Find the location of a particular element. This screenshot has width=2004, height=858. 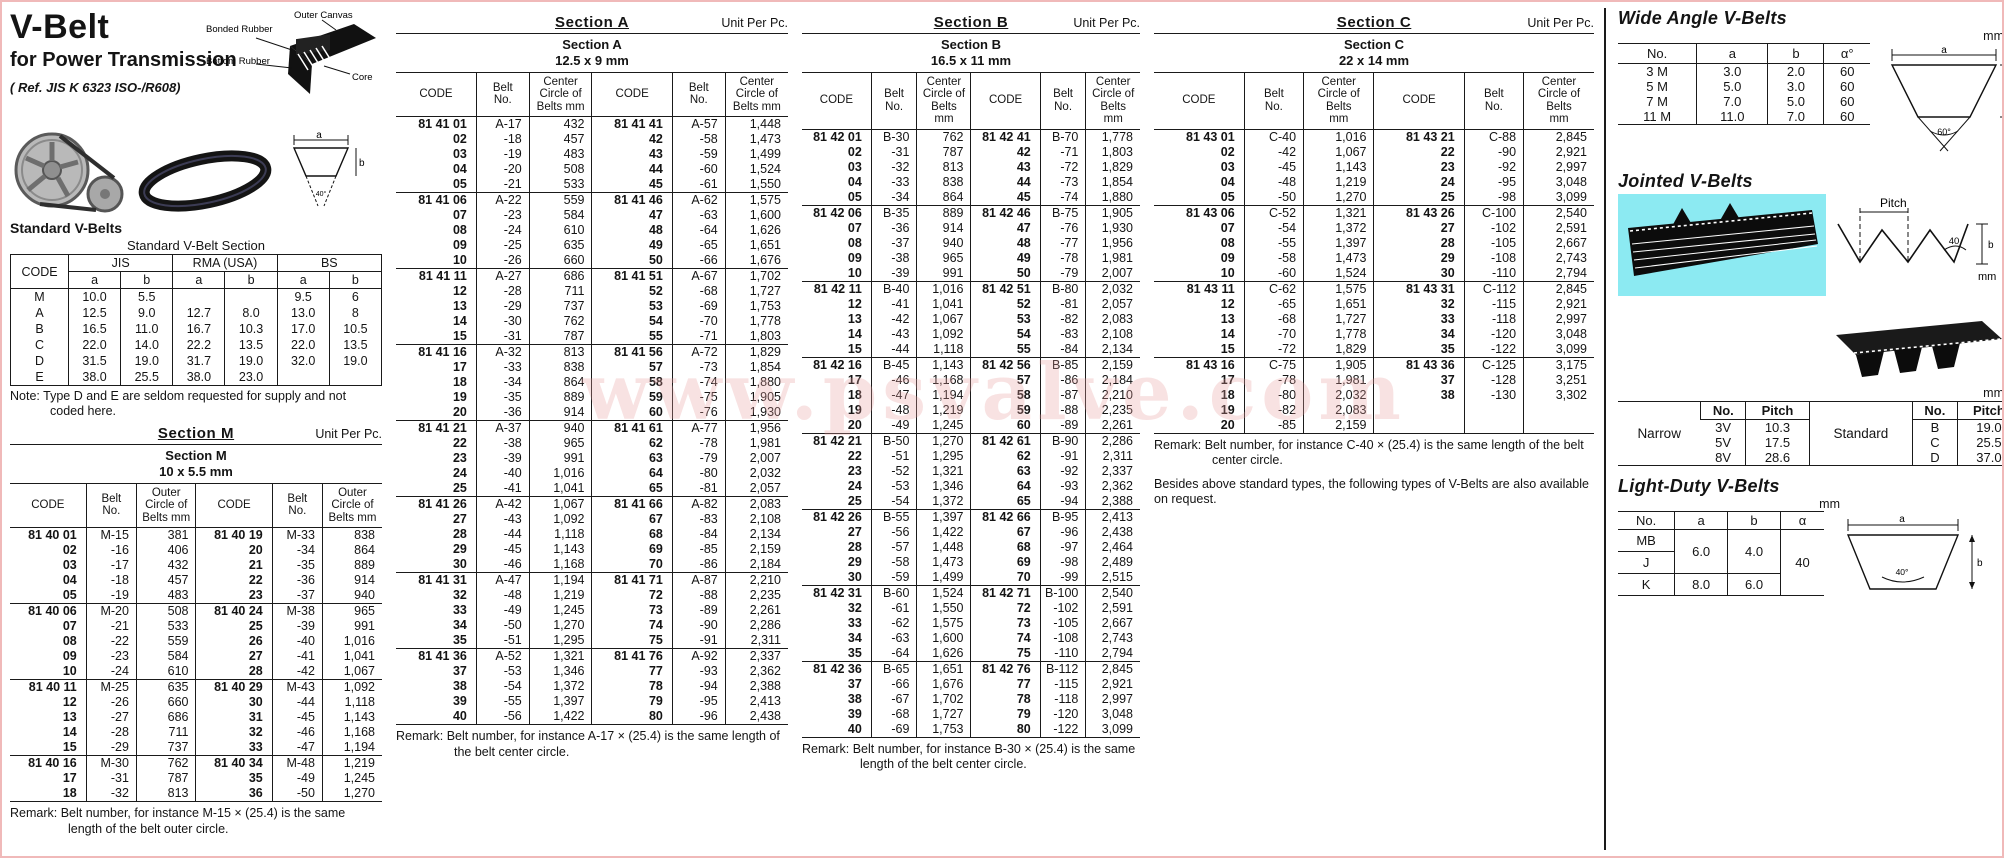

table-cell: 37.0 is located at coordinates (1979, 458).